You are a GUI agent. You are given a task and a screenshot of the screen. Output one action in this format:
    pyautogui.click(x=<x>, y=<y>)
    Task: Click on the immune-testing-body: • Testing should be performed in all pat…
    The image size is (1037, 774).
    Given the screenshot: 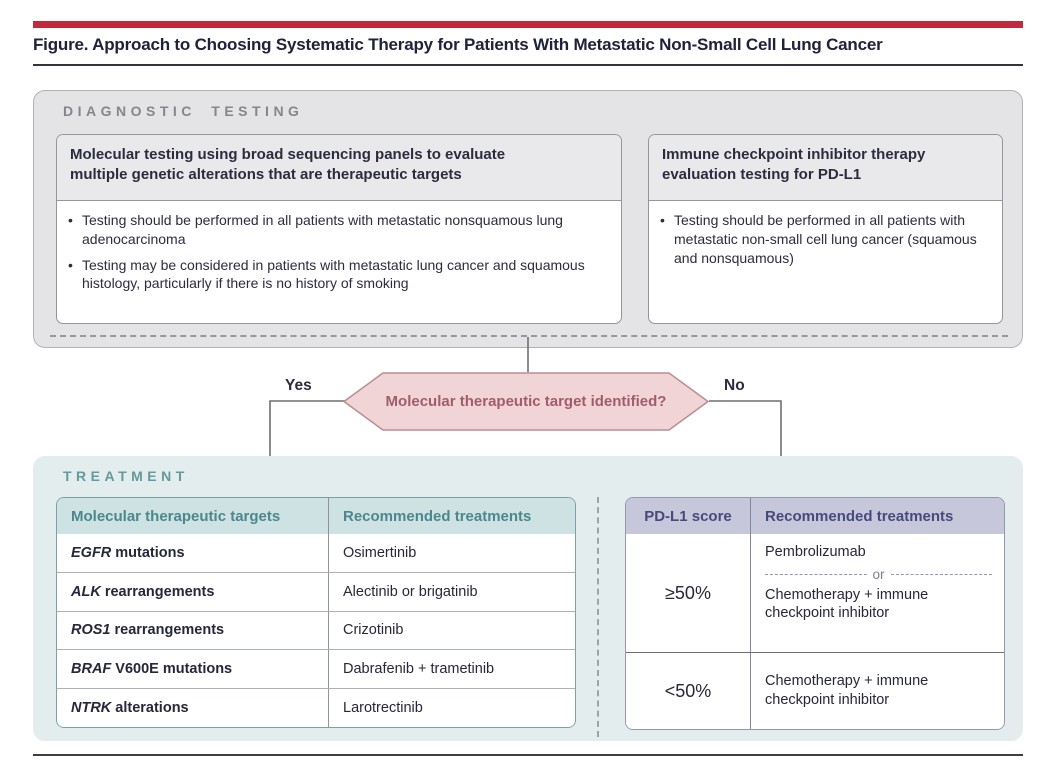 What is the action you would take?
    pyautogui.click(x=825, y=242)
    